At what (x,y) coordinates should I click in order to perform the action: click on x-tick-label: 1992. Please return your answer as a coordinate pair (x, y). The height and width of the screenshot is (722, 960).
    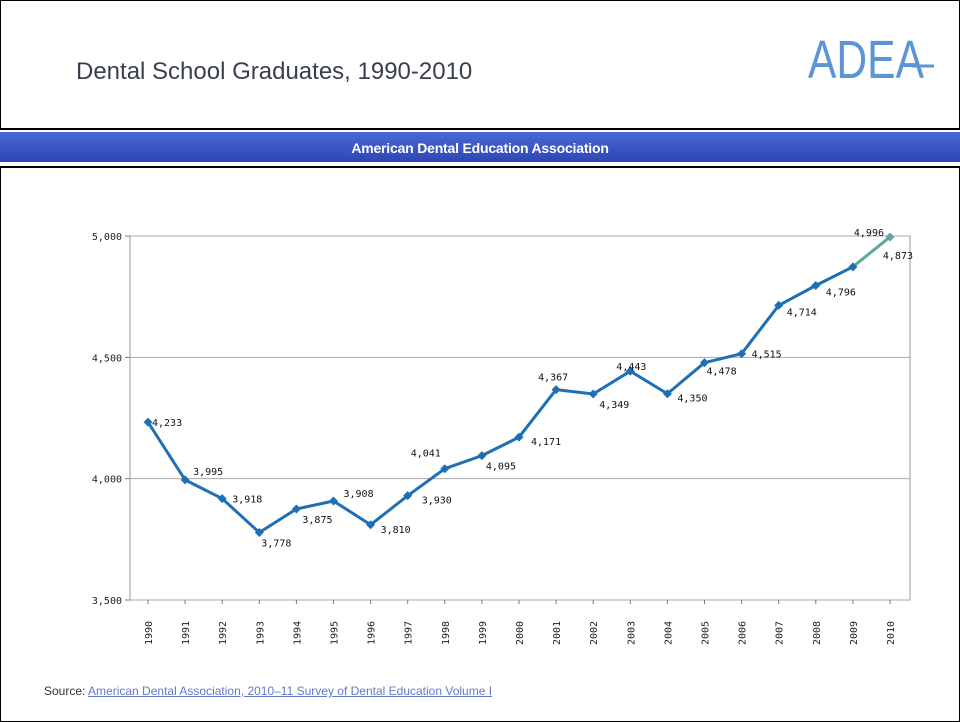
    Looking at the image, I should click on (223, 633).